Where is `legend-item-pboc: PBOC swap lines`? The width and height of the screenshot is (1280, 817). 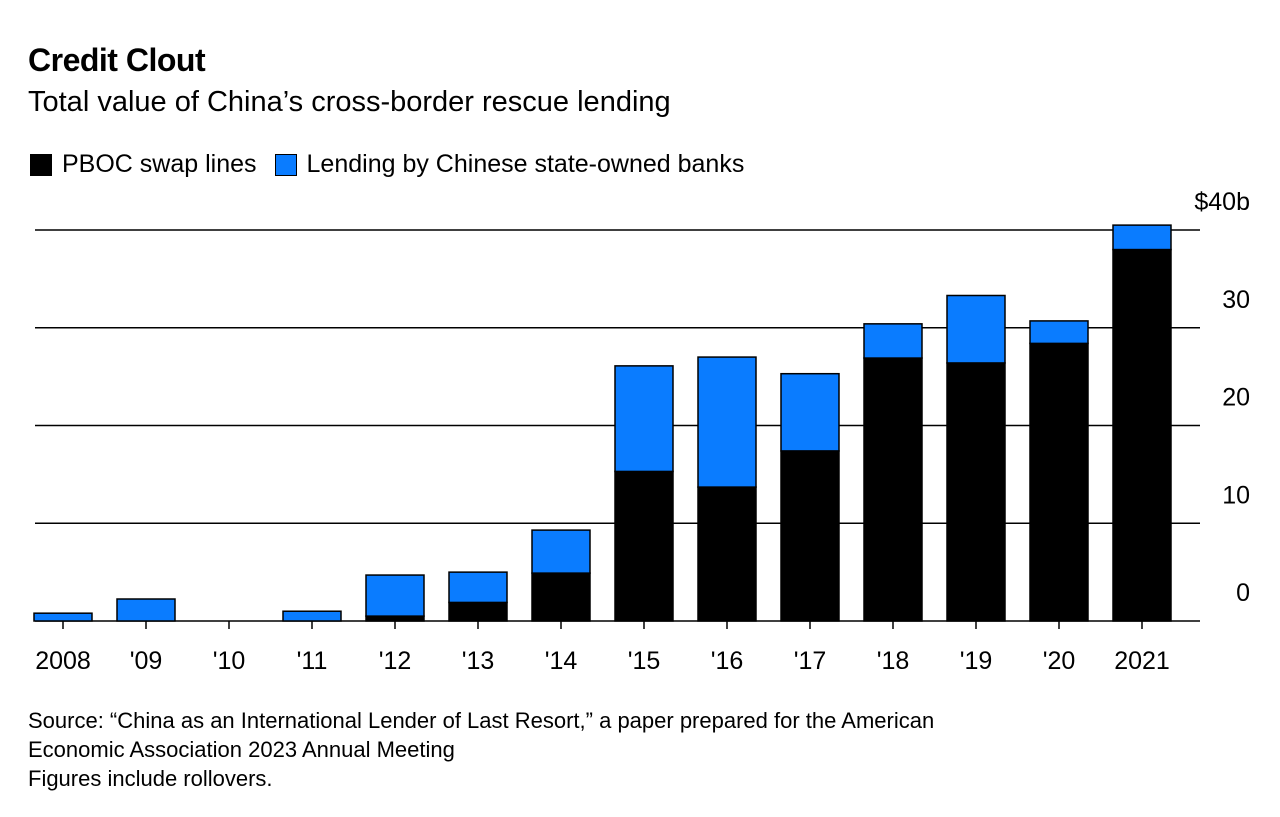 legend-item-pboc: PBOC swap lines is located at coordinates (143, 164).